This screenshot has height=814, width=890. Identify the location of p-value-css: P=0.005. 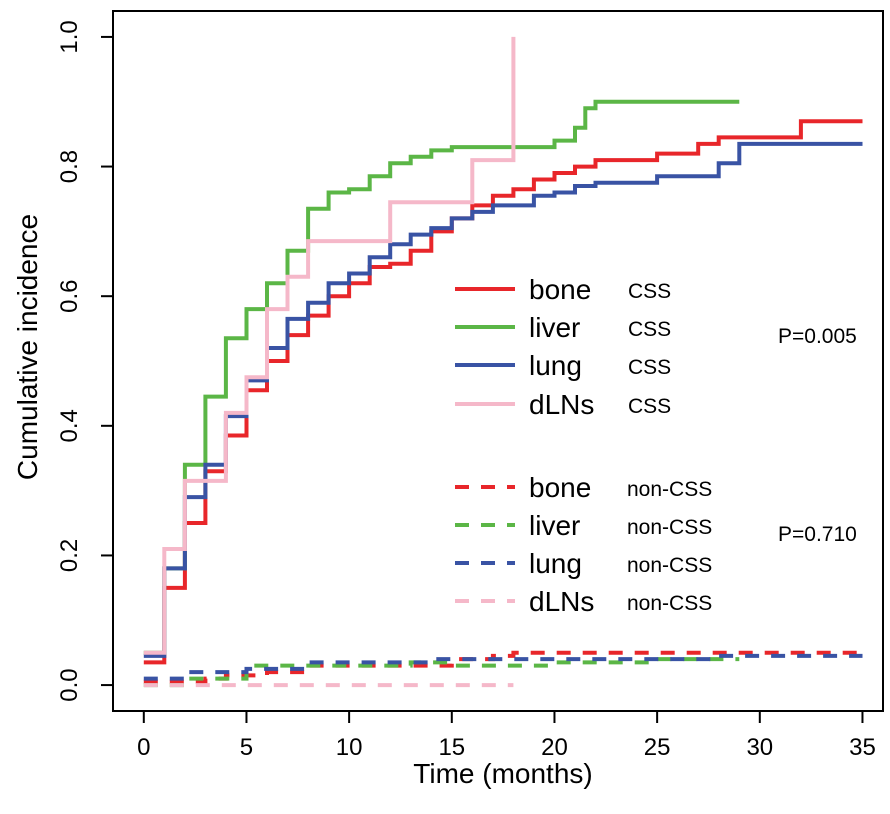
(817, 336).